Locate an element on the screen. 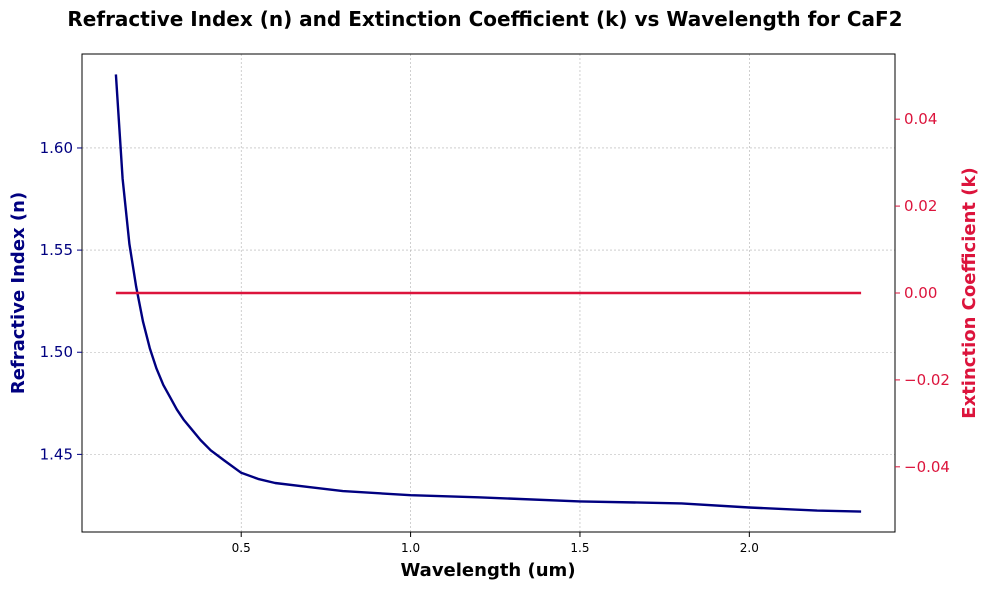  y-left-tick-label: 1.50 is located at coordinates (56, 352).